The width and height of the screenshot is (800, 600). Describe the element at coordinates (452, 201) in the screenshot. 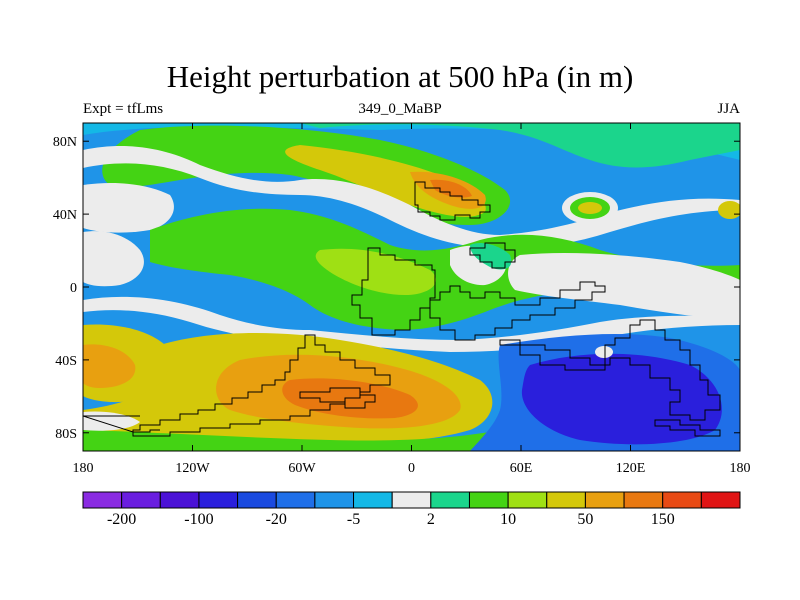

I see `eurasia-outline` at that location.